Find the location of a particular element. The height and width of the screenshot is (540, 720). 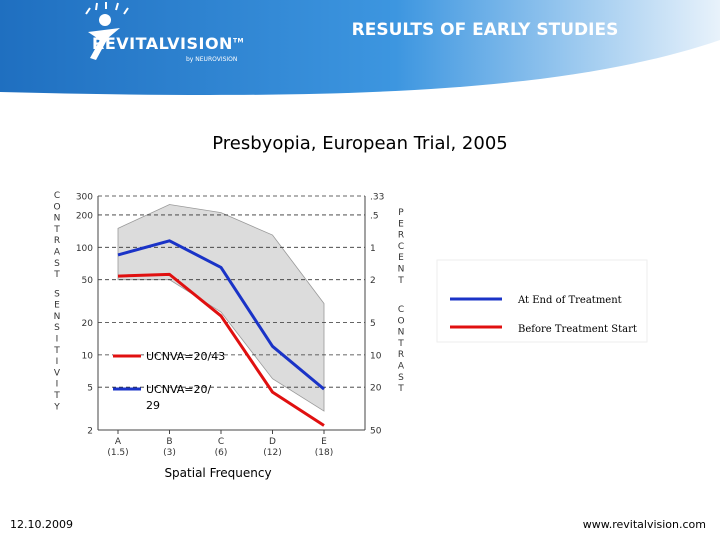

y-tick-label-right: .5 is located at coordinates (374, 216).